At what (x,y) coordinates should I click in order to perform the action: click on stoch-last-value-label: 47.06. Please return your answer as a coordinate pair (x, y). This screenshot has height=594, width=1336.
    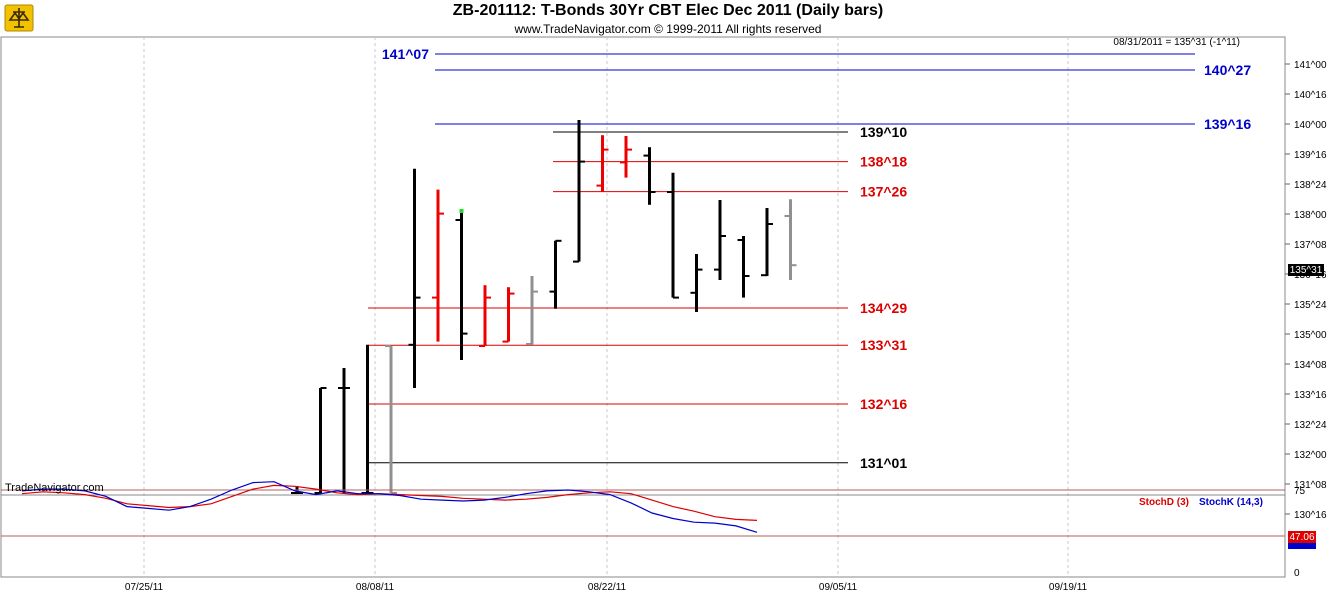
    Looking at the image, I should click on (1301, 537).